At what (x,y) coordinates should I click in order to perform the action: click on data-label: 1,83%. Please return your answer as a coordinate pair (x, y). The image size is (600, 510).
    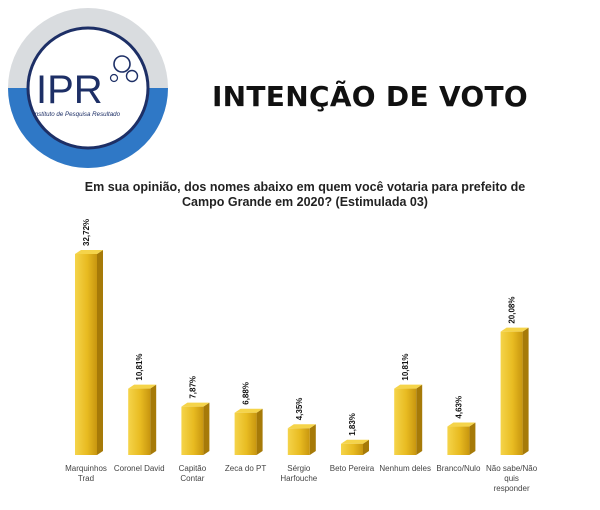
    Looking at the image, I should click on (352, 424).